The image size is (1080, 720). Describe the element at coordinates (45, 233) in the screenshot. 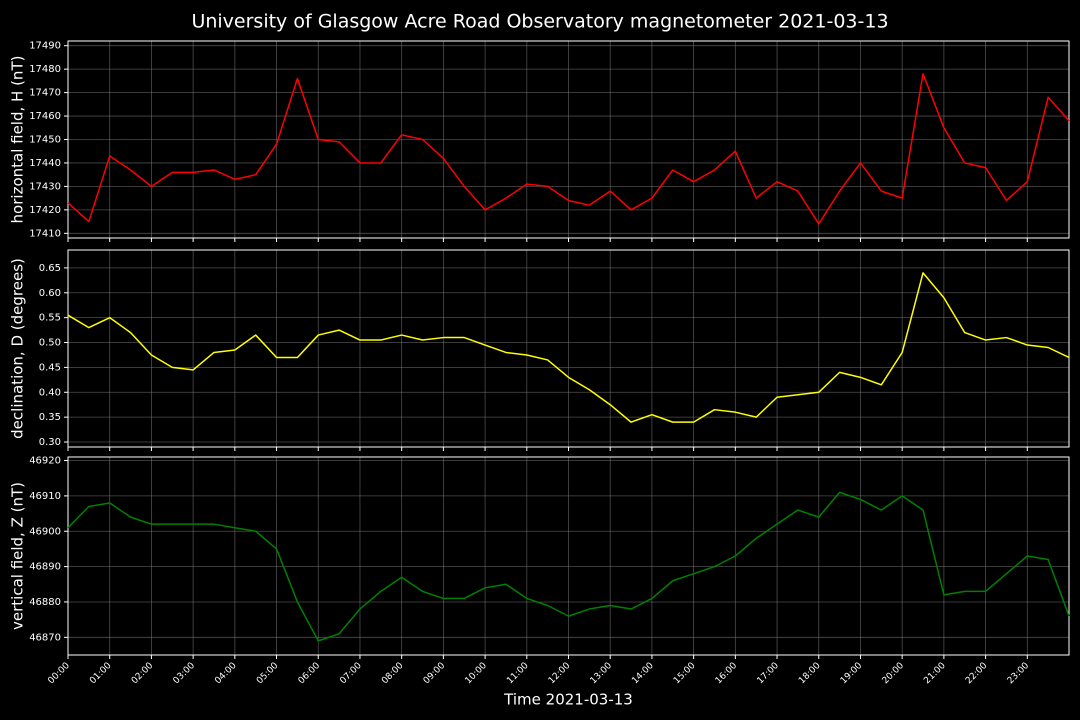

I see `y-tick-label: 17410` at that location.